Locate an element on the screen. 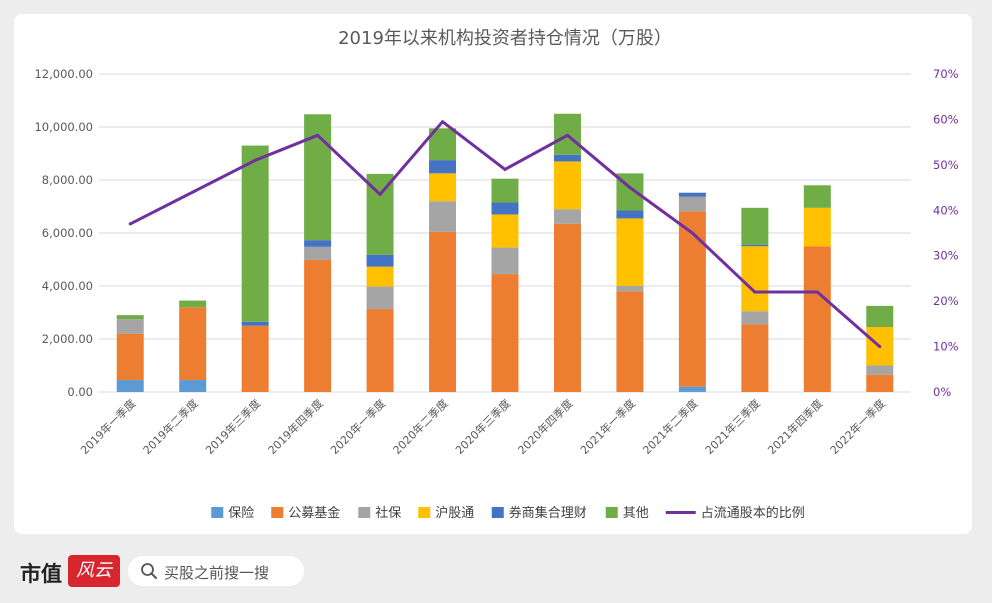 This screenshot has width=992, height=603. brand-logo-text: 市值 is located at coordinates (41, 573).